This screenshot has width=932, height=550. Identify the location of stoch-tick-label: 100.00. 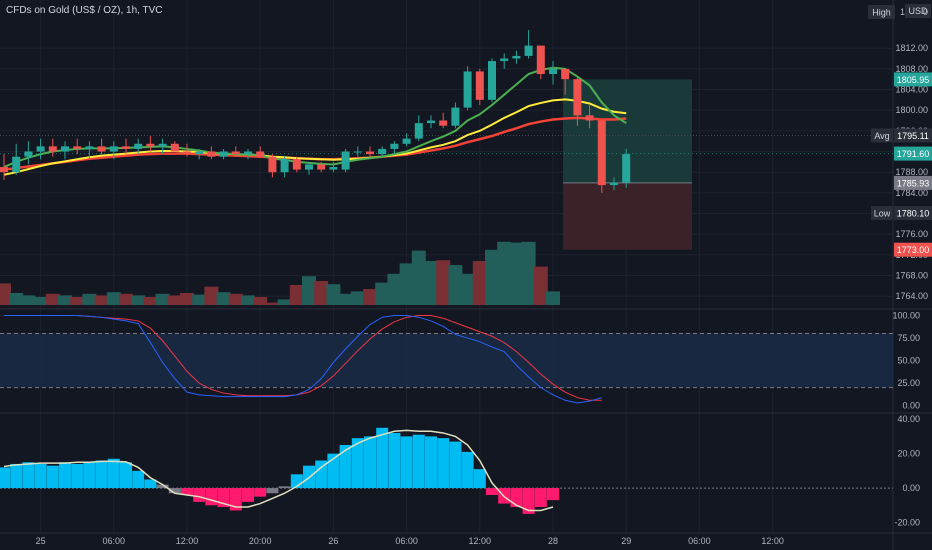
(906, 316).